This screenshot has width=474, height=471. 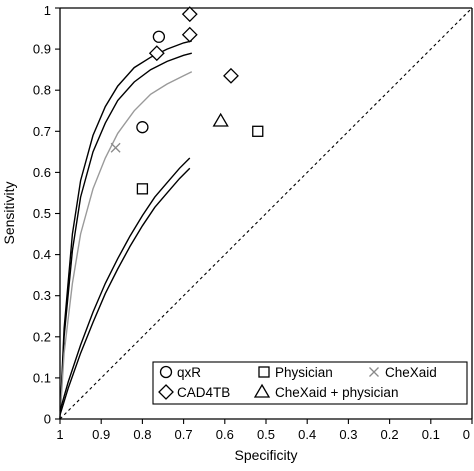 I want to click on legend-symbol-diamond, so click(x=166, y=392).